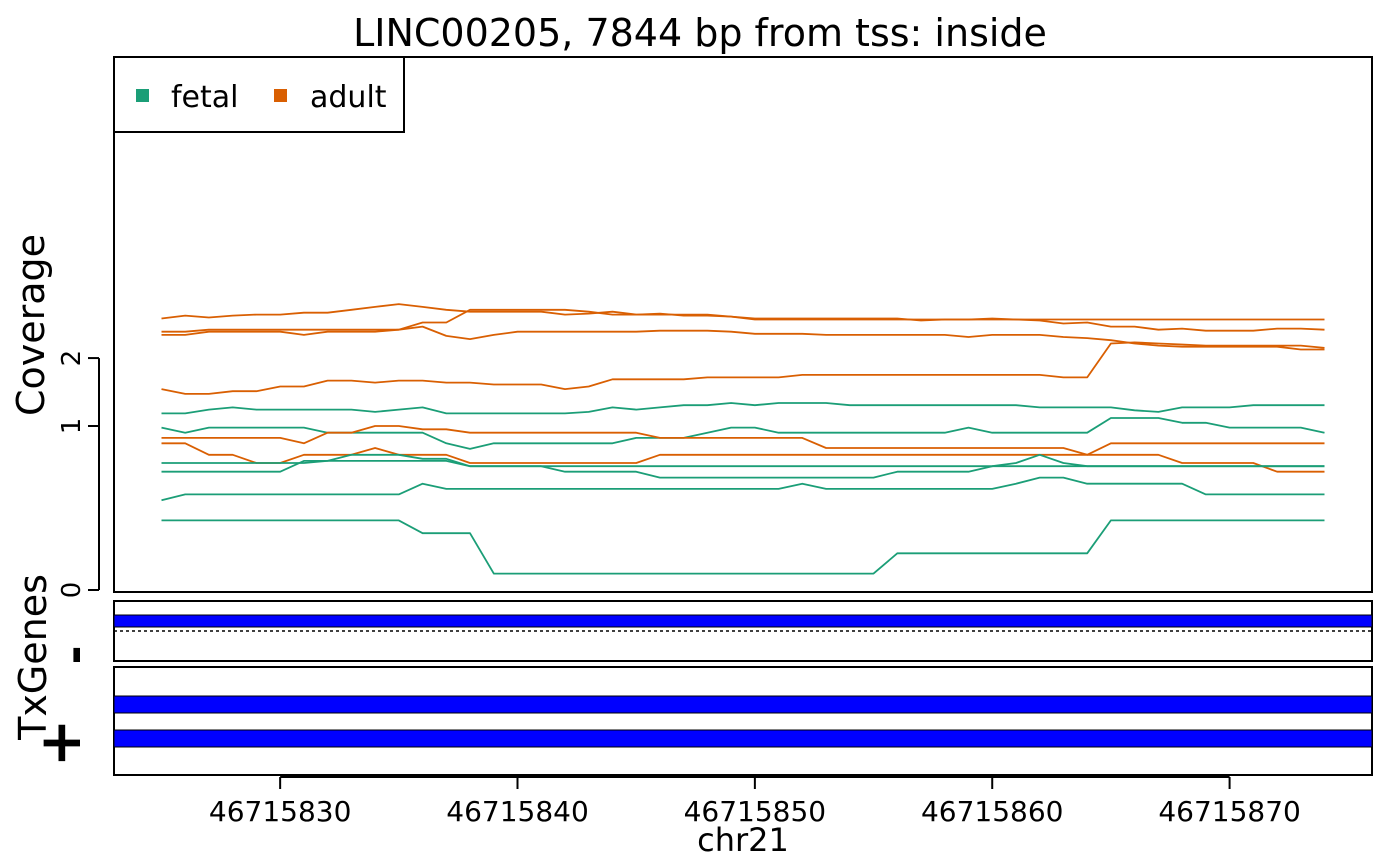  What do you see at coordinates (348, 97) in the screenshot?
I see `legend-label-adult: adult` at bounding box center [348, 97].